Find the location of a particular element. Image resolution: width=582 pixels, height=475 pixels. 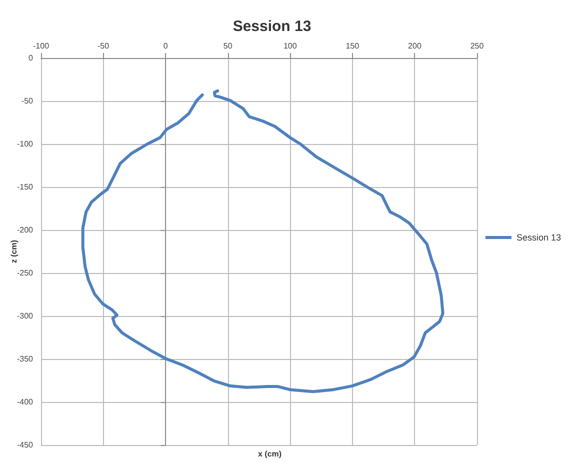

y-tick-label: 0 is located at coordinates (31, 58).